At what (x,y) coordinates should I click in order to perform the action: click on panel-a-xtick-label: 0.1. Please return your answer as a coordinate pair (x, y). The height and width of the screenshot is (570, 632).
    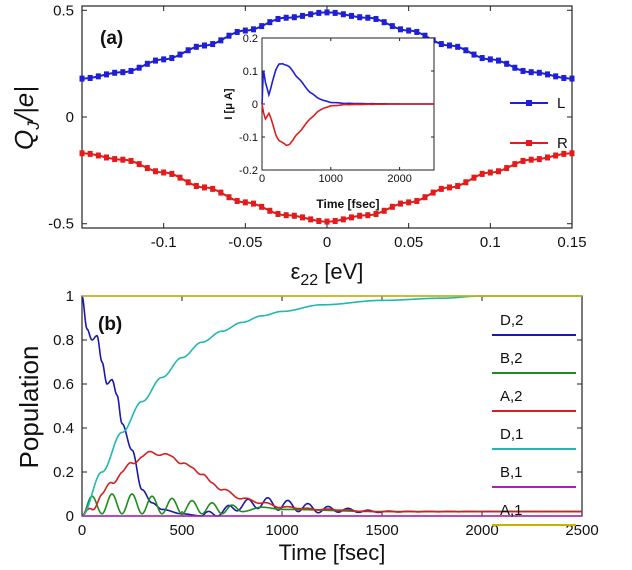
    Looking at the image, I should click on (490, 242).